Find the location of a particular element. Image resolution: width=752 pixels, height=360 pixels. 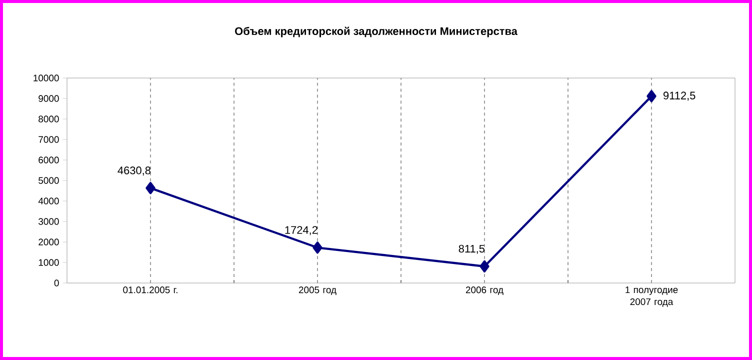

data-label: 811,5 is located at coordinates (471, 249).